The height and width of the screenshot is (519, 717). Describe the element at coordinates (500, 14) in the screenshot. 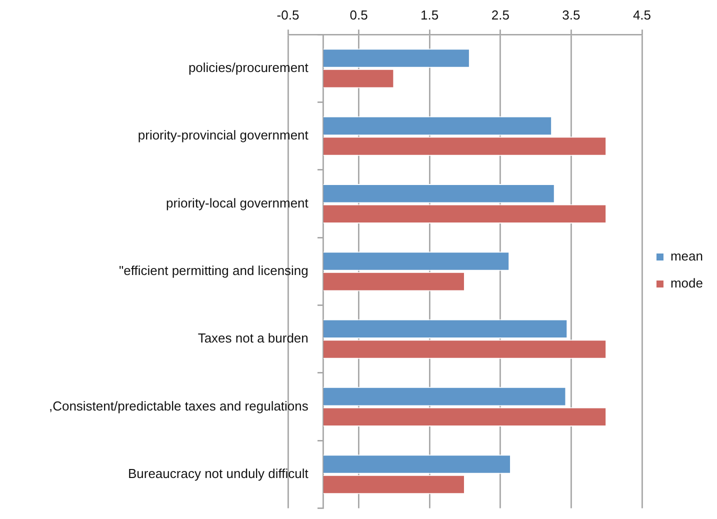

I see `x-tick-label: 2.5` at that location.